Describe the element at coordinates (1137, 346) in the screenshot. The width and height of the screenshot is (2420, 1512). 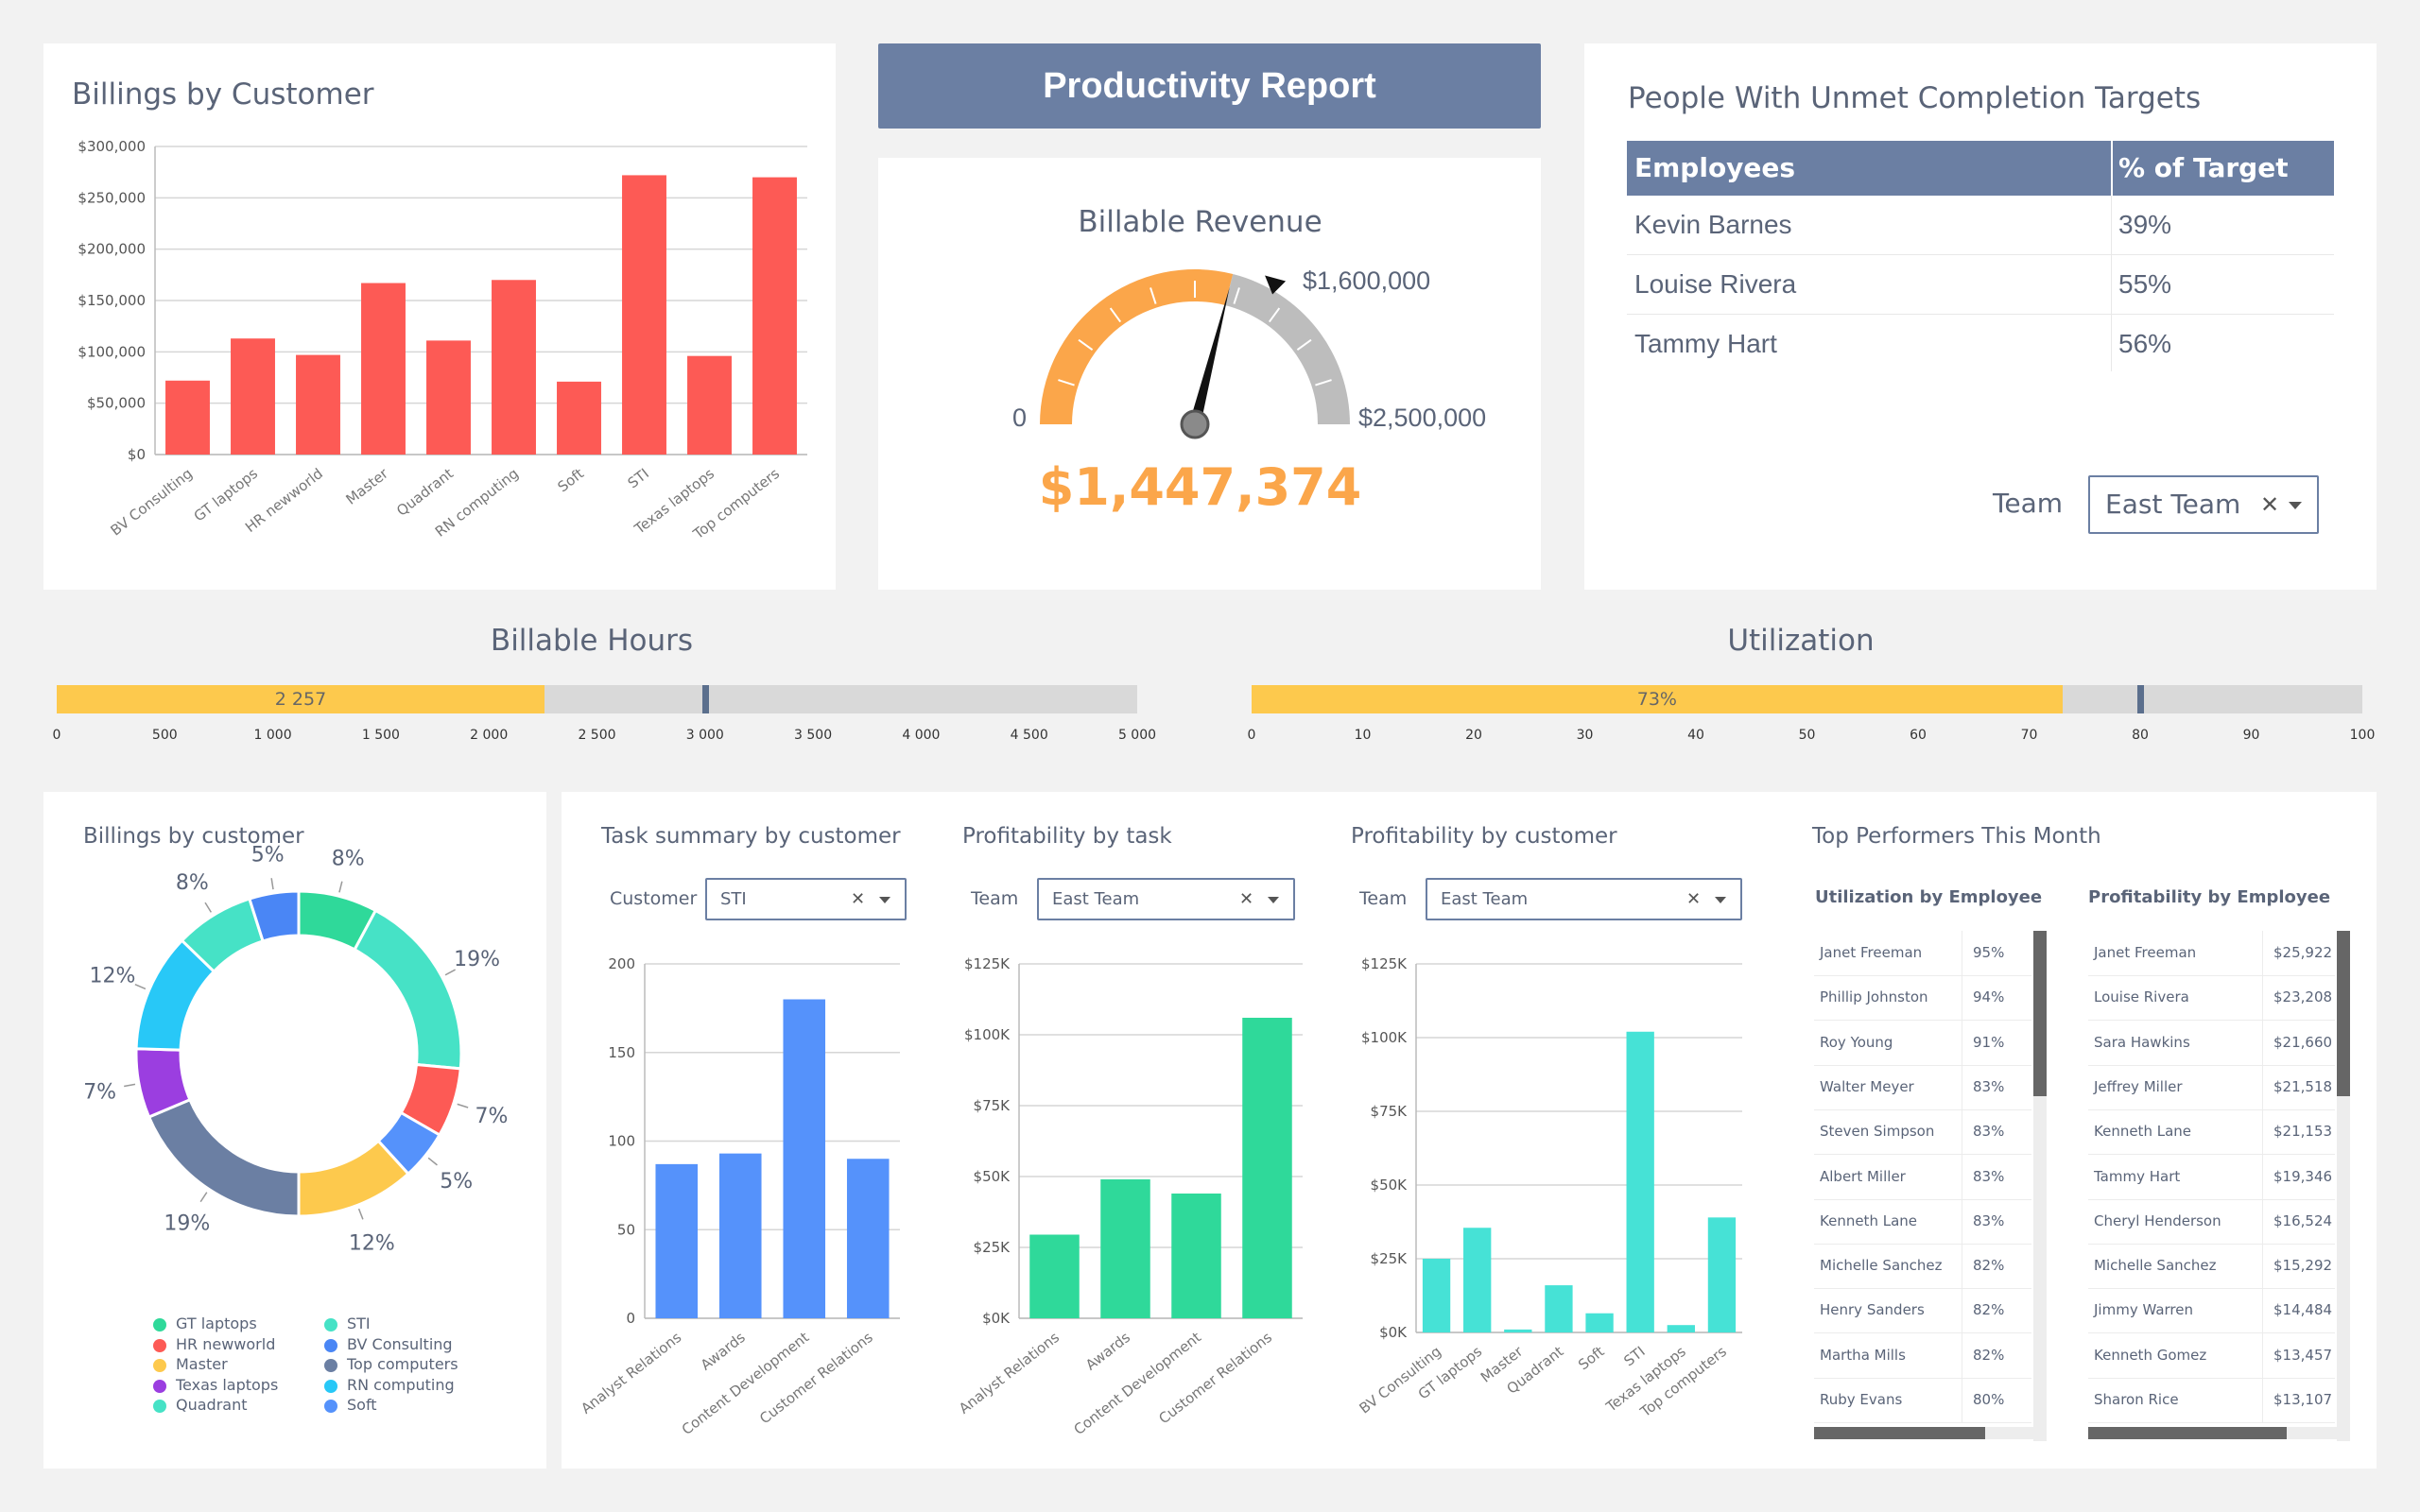
I see `gauge-value-arc` at that location.